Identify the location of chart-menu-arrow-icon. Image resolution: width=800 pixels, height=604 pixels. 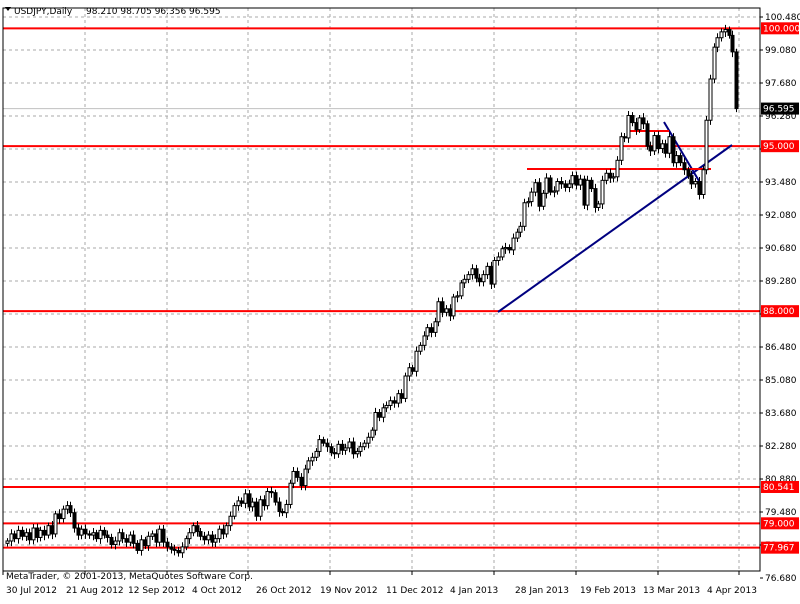
(8, 9).